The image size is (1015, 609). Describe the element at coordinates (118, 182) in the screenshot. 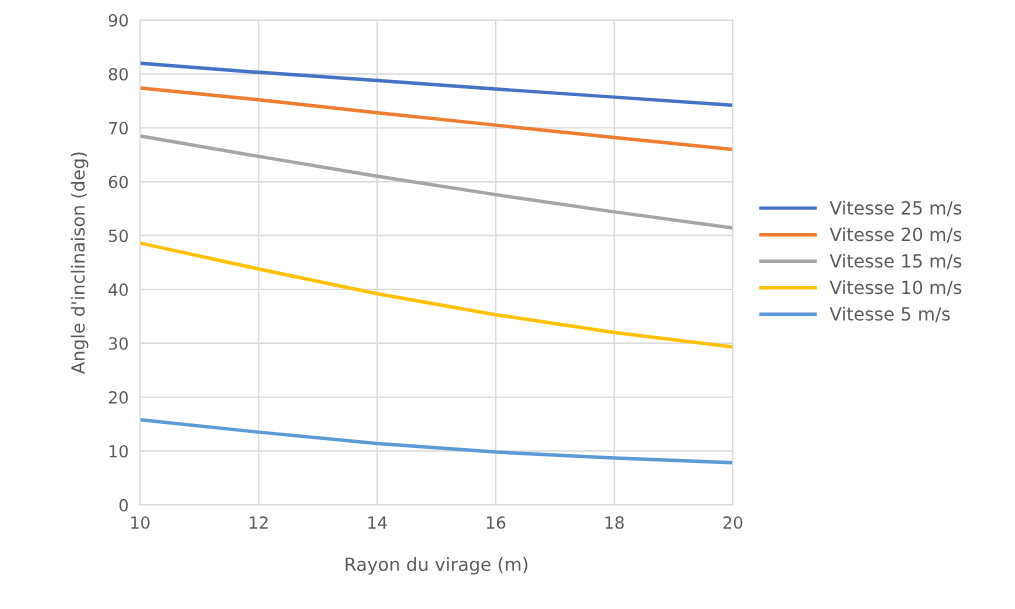

I see `y-tick-label: 60` at that location.